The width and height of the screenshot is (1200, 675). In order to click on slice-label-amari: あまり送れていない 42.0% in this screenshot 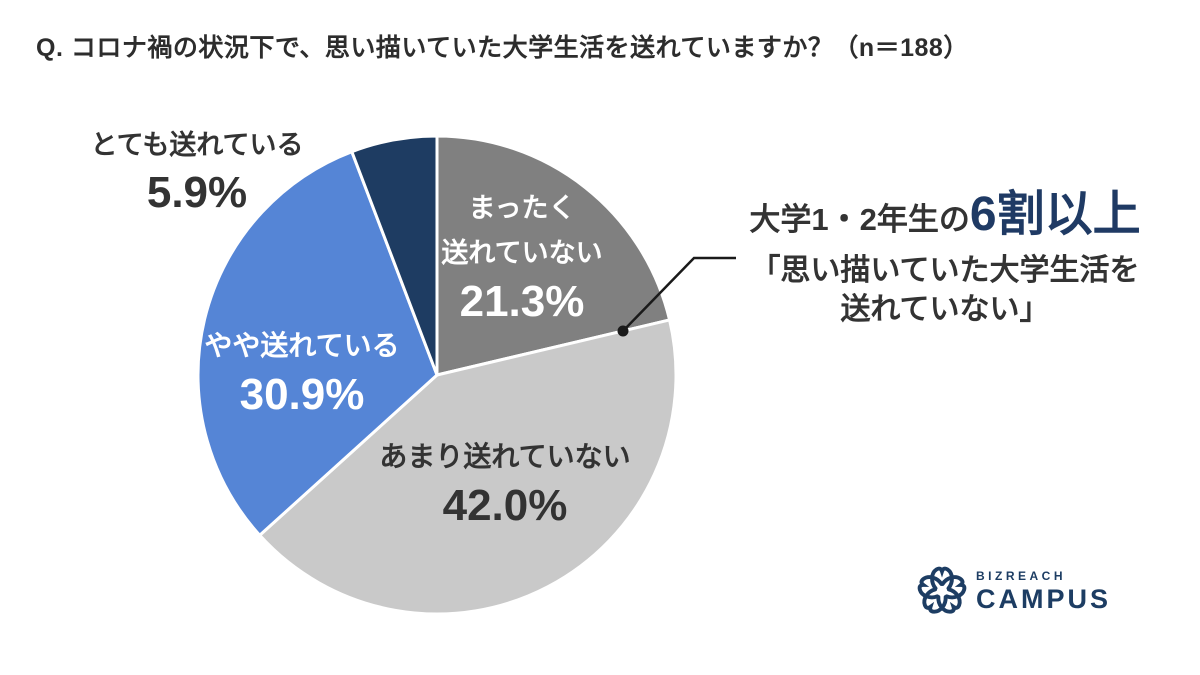, I will do `click(504, 486)`.